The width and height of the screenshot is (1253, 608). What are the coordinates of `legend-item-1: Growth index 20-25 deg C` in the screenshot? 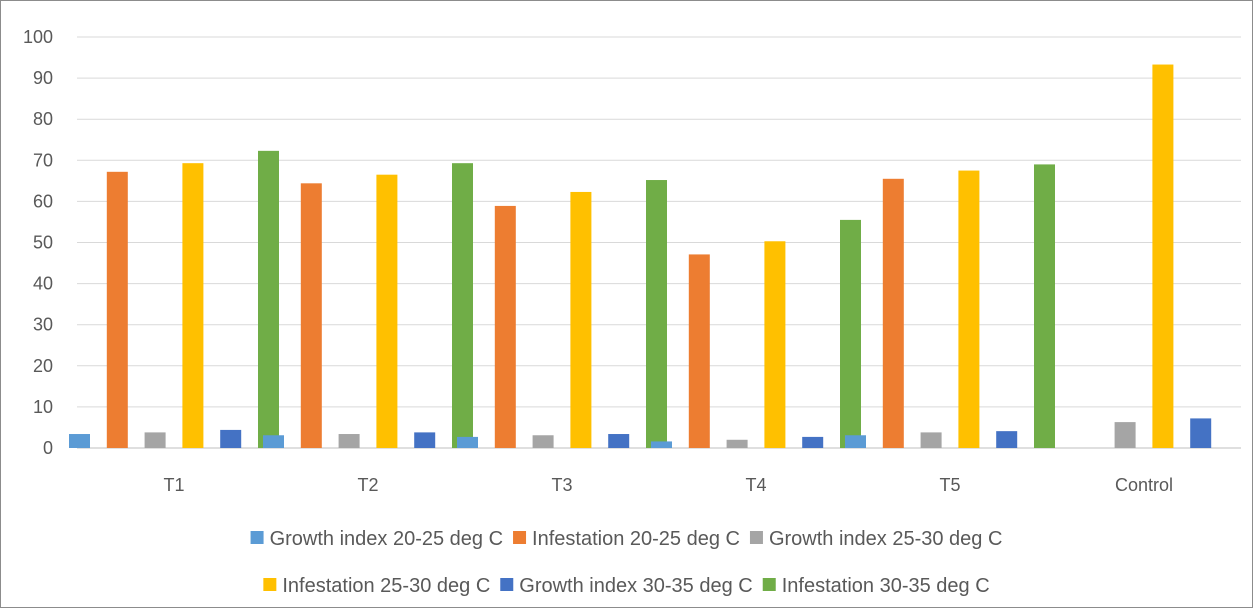 It's located at (376, 539).